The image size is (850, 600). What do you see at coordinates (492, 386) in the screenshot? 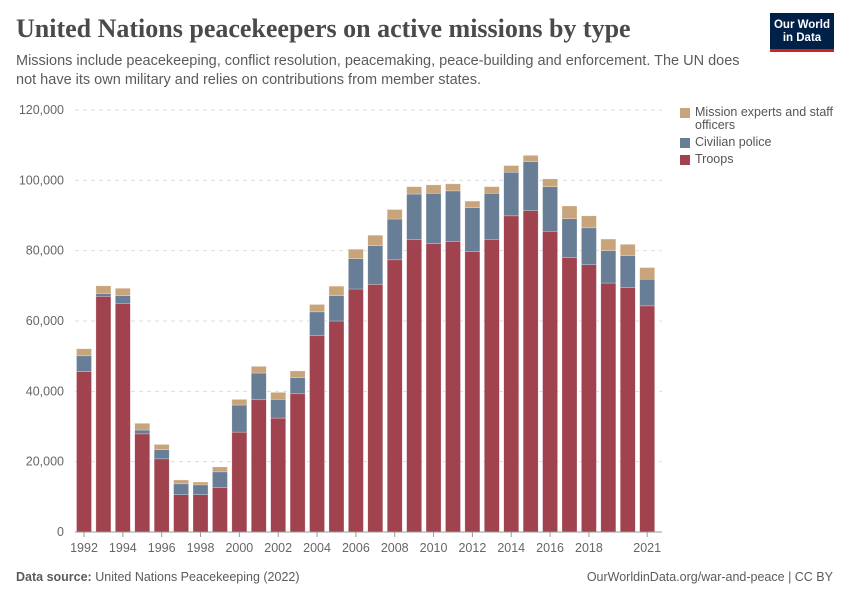
I see `bar-troops-2013` at bounding box center [492, 386].